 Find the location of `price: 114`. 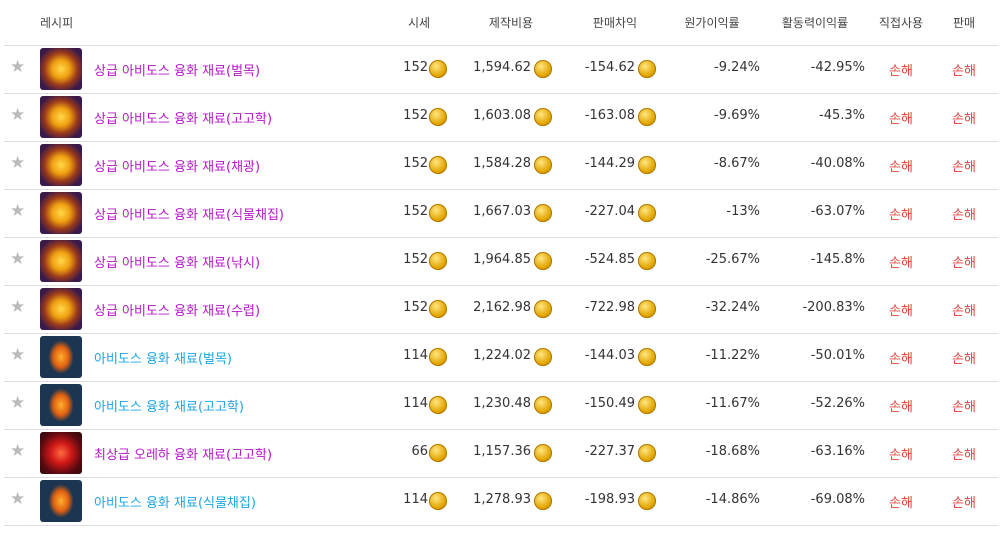

price: 114 is located at coordinates (415, 403).